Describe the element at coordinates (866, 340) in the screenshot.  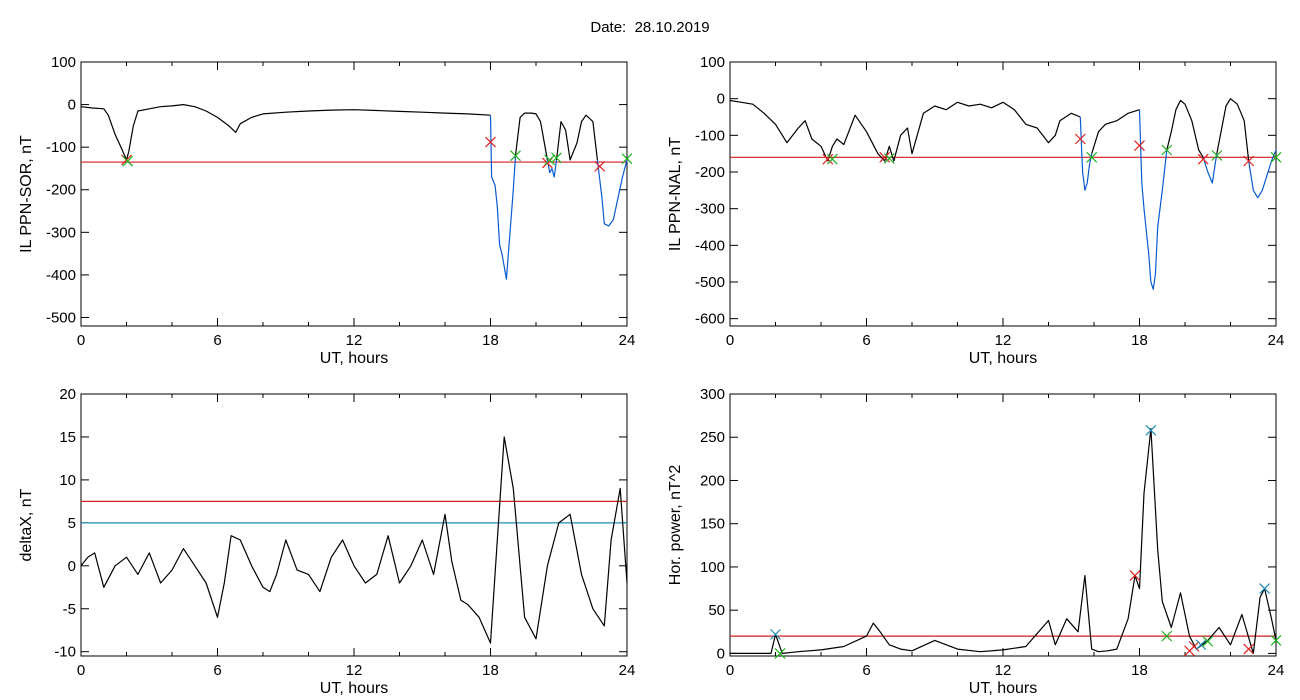
I see `x-tick-label: 6` at that location.